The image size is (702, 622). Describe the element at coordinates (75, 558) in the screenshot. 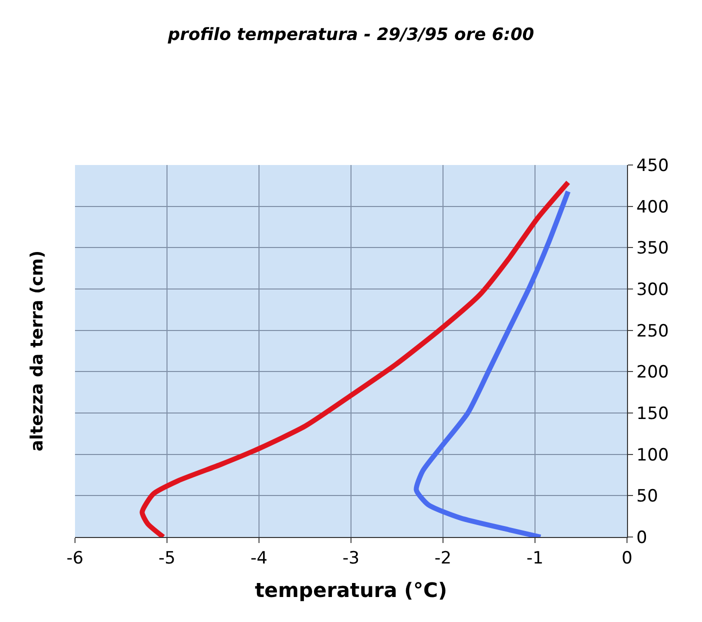

I see `x-tick-label: -6` at that location.